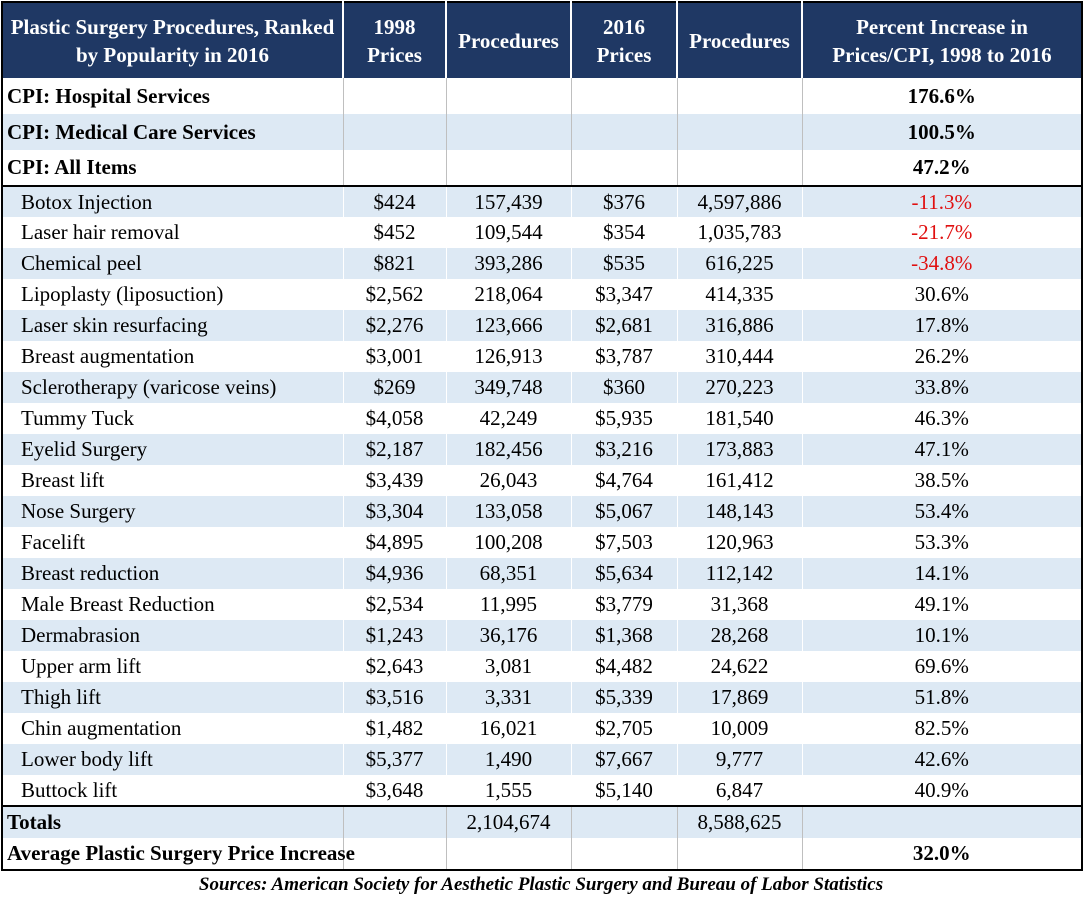 The width and height of the screenshot is (1083, 900). What do you see at coordinates (740, 666) in the screenshot?
I see `procedures-2016: 24,622` at bounding box center [740, 666].